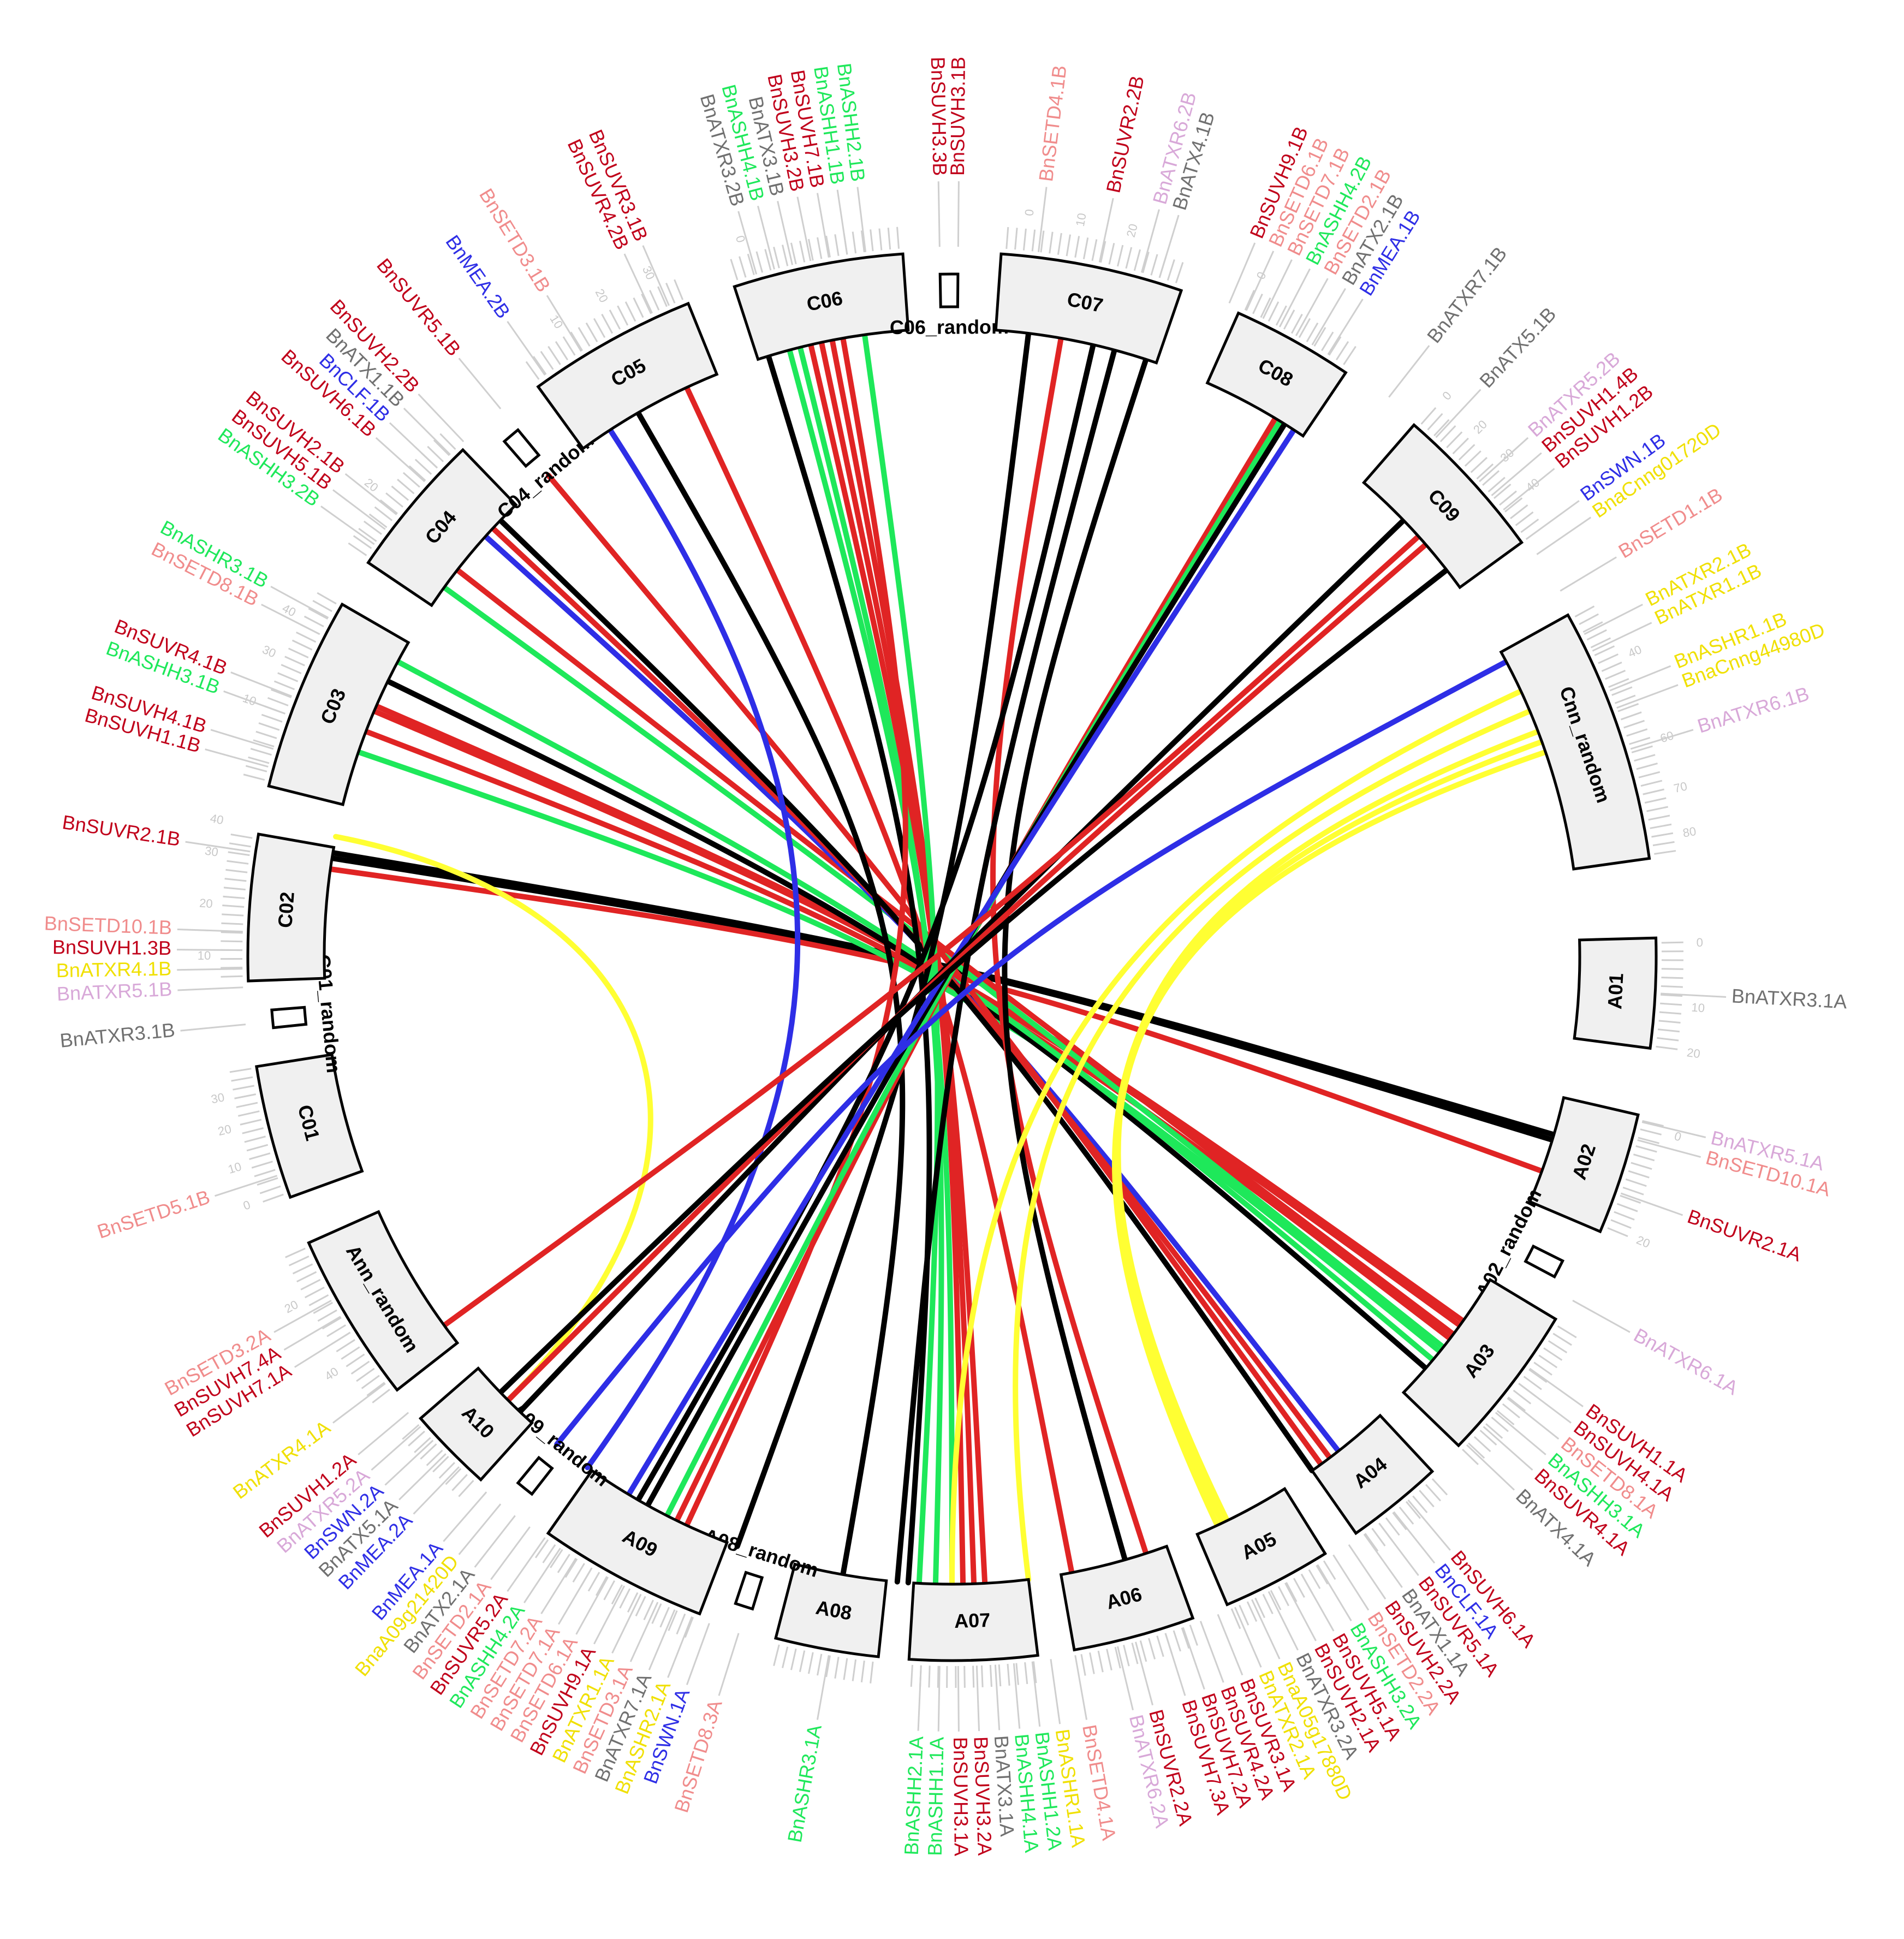 This screenshot has height=1939, width=1904. What do you see at coordinates (1088, 308) in the screenshot?
I see `chromosome-C07-band` at bounding box center [1088, 308].